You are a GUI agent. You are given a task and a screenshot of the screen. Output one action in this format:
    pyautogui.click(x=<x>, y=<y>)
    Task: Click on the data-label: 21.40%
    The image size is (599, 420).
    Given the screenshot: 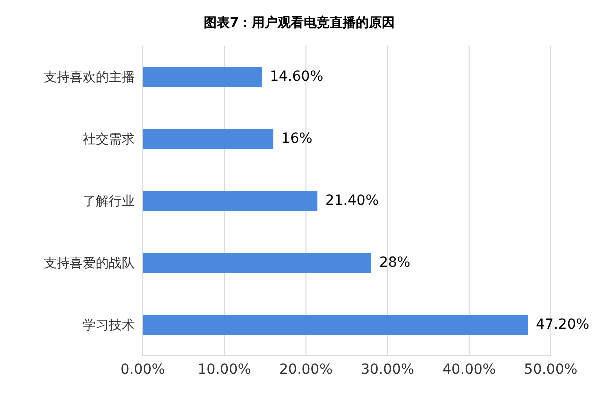 What is the action you would take?
    pyautogui.click(x=353, y=201)
    